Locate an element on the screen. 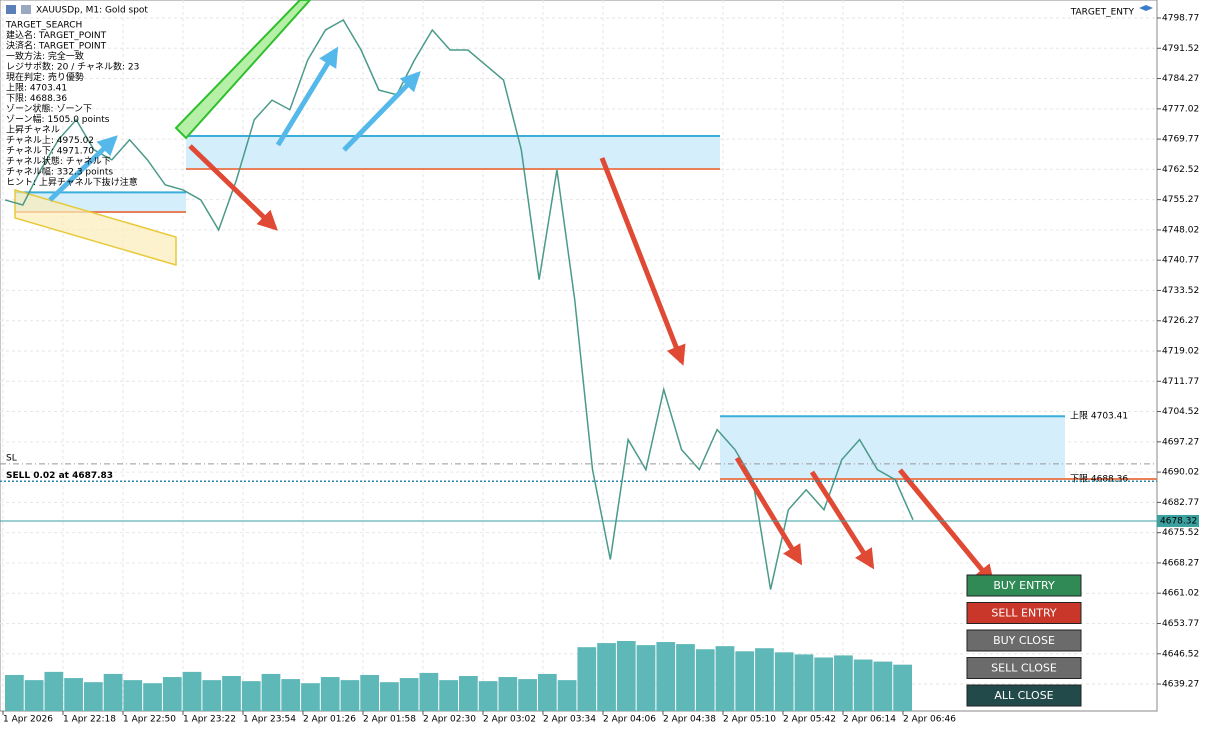  x-tick-label: 2 Apr 05:10 is located at coordinates (749, 720).